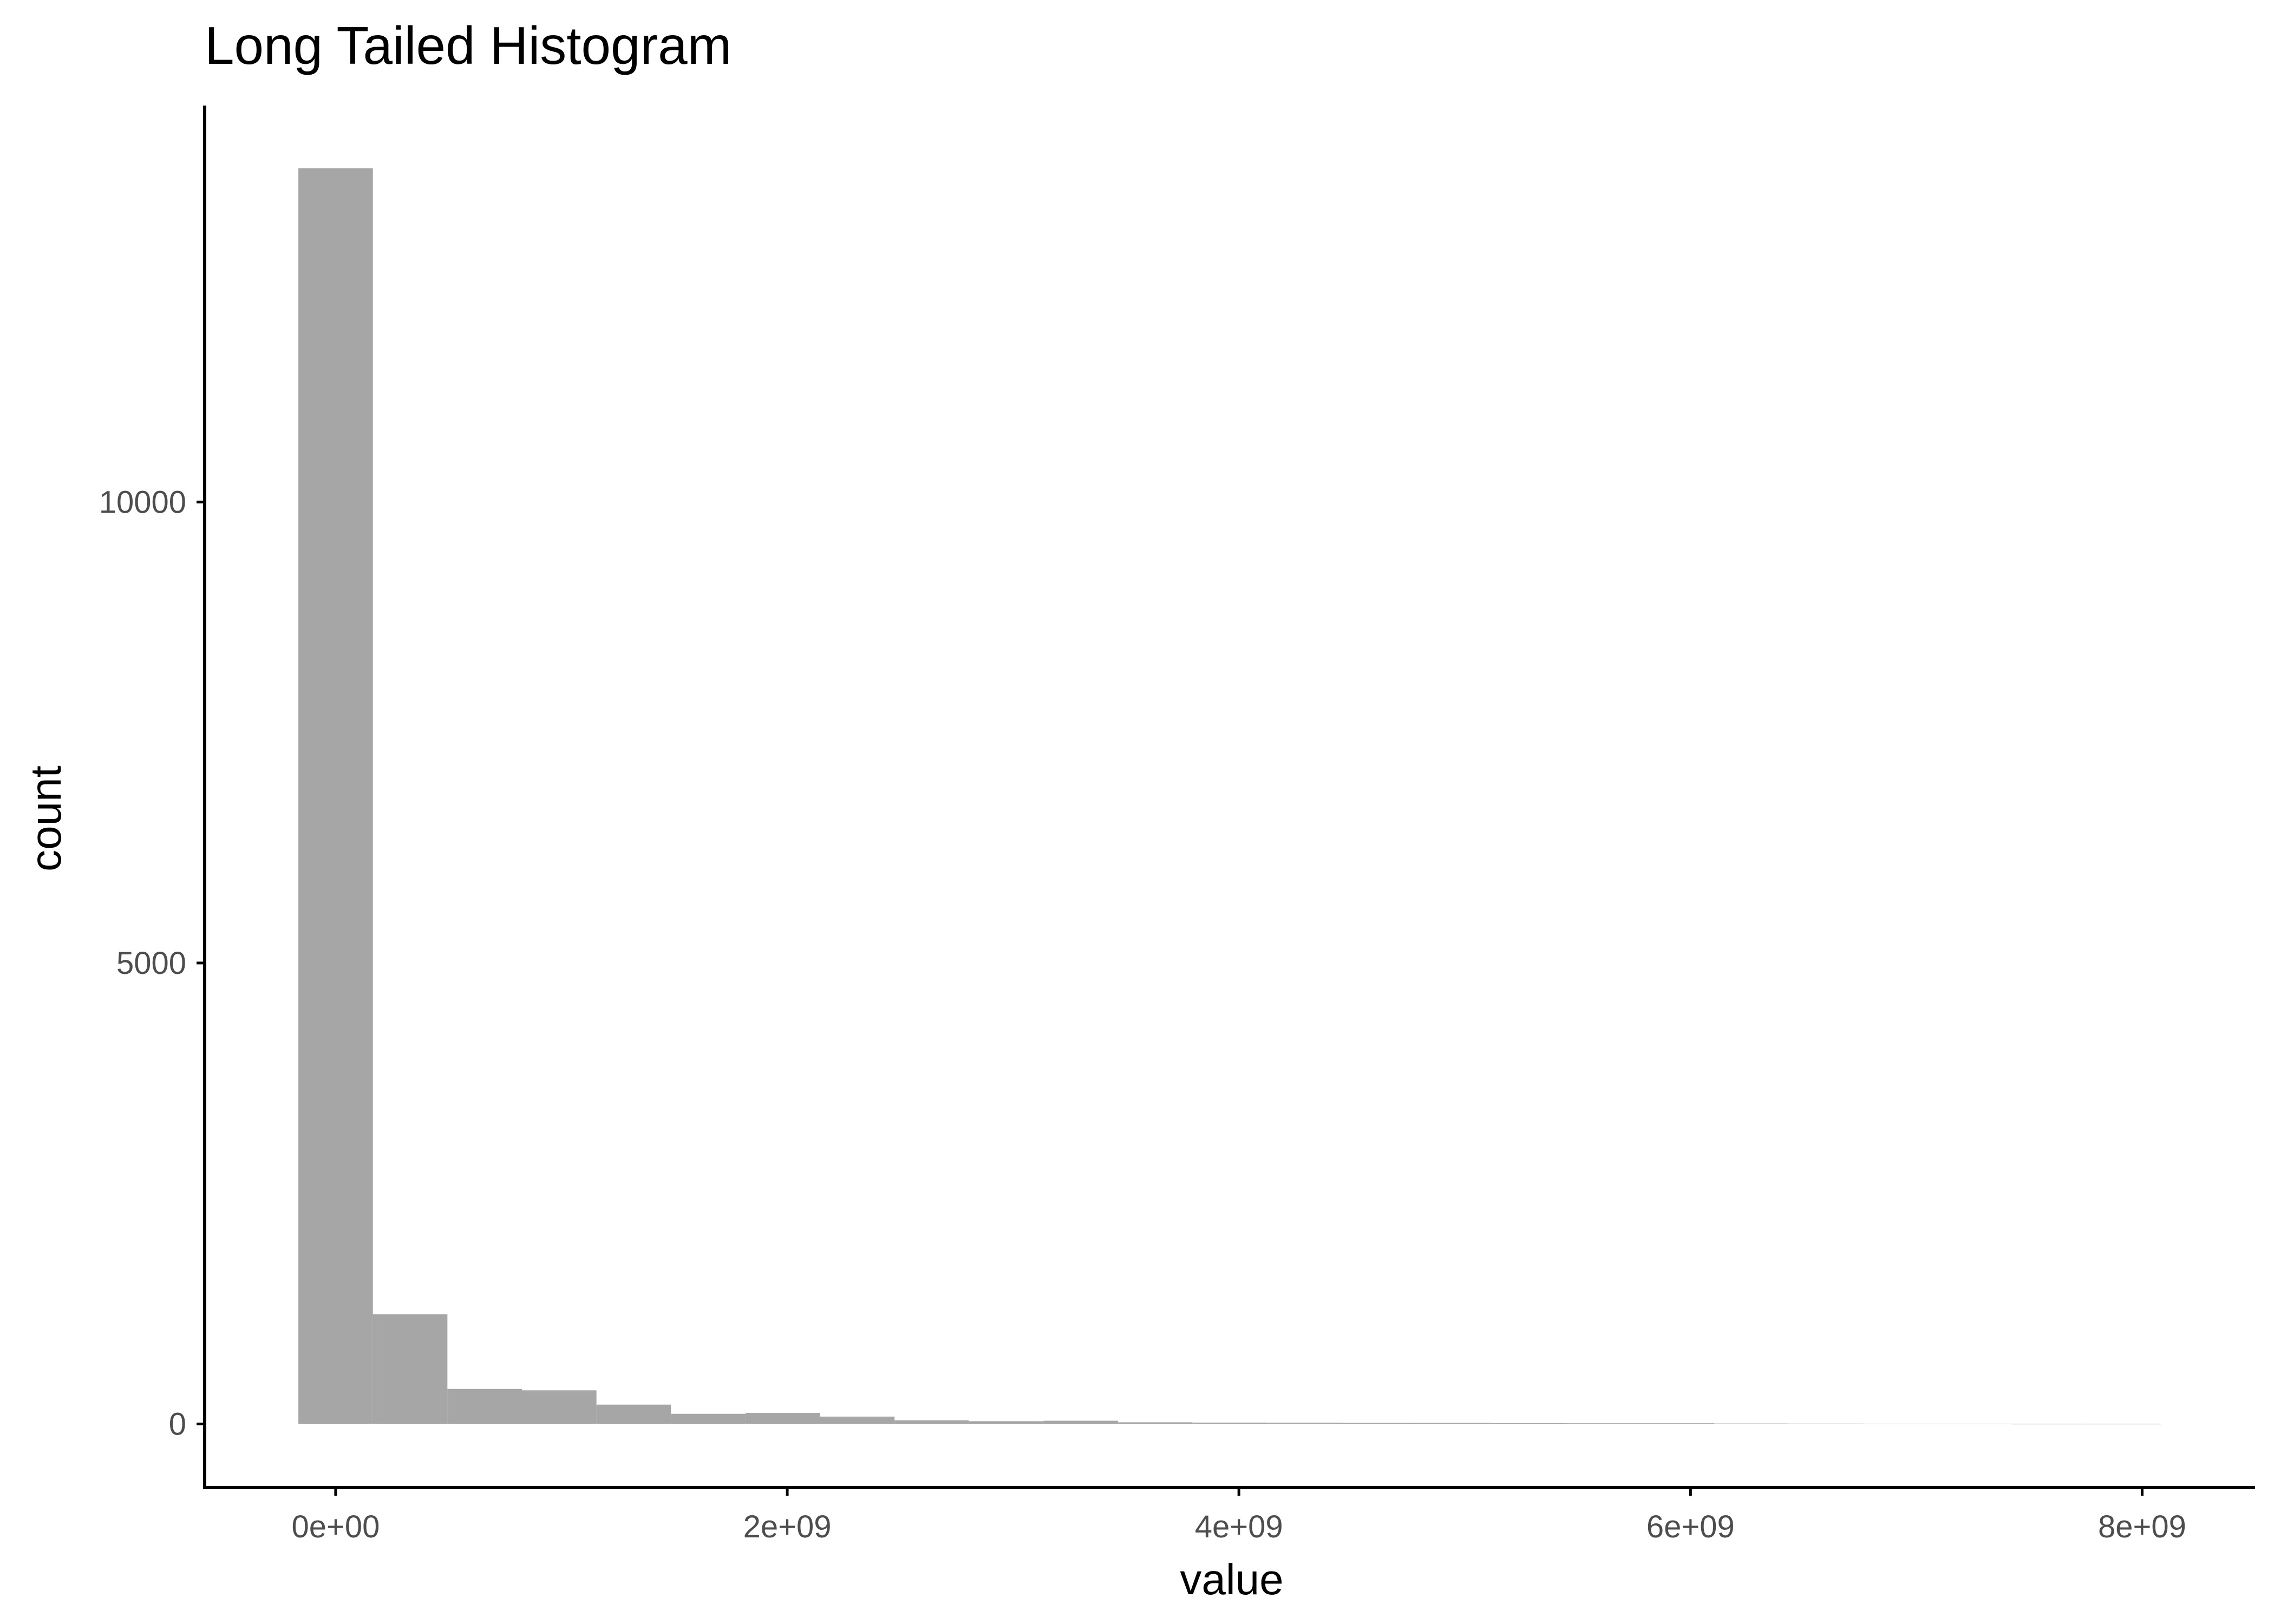 The height and width of the screenshot is (1624, 2274). I want to click on x-tick-label: 4e+09, so click(1239, 1526).